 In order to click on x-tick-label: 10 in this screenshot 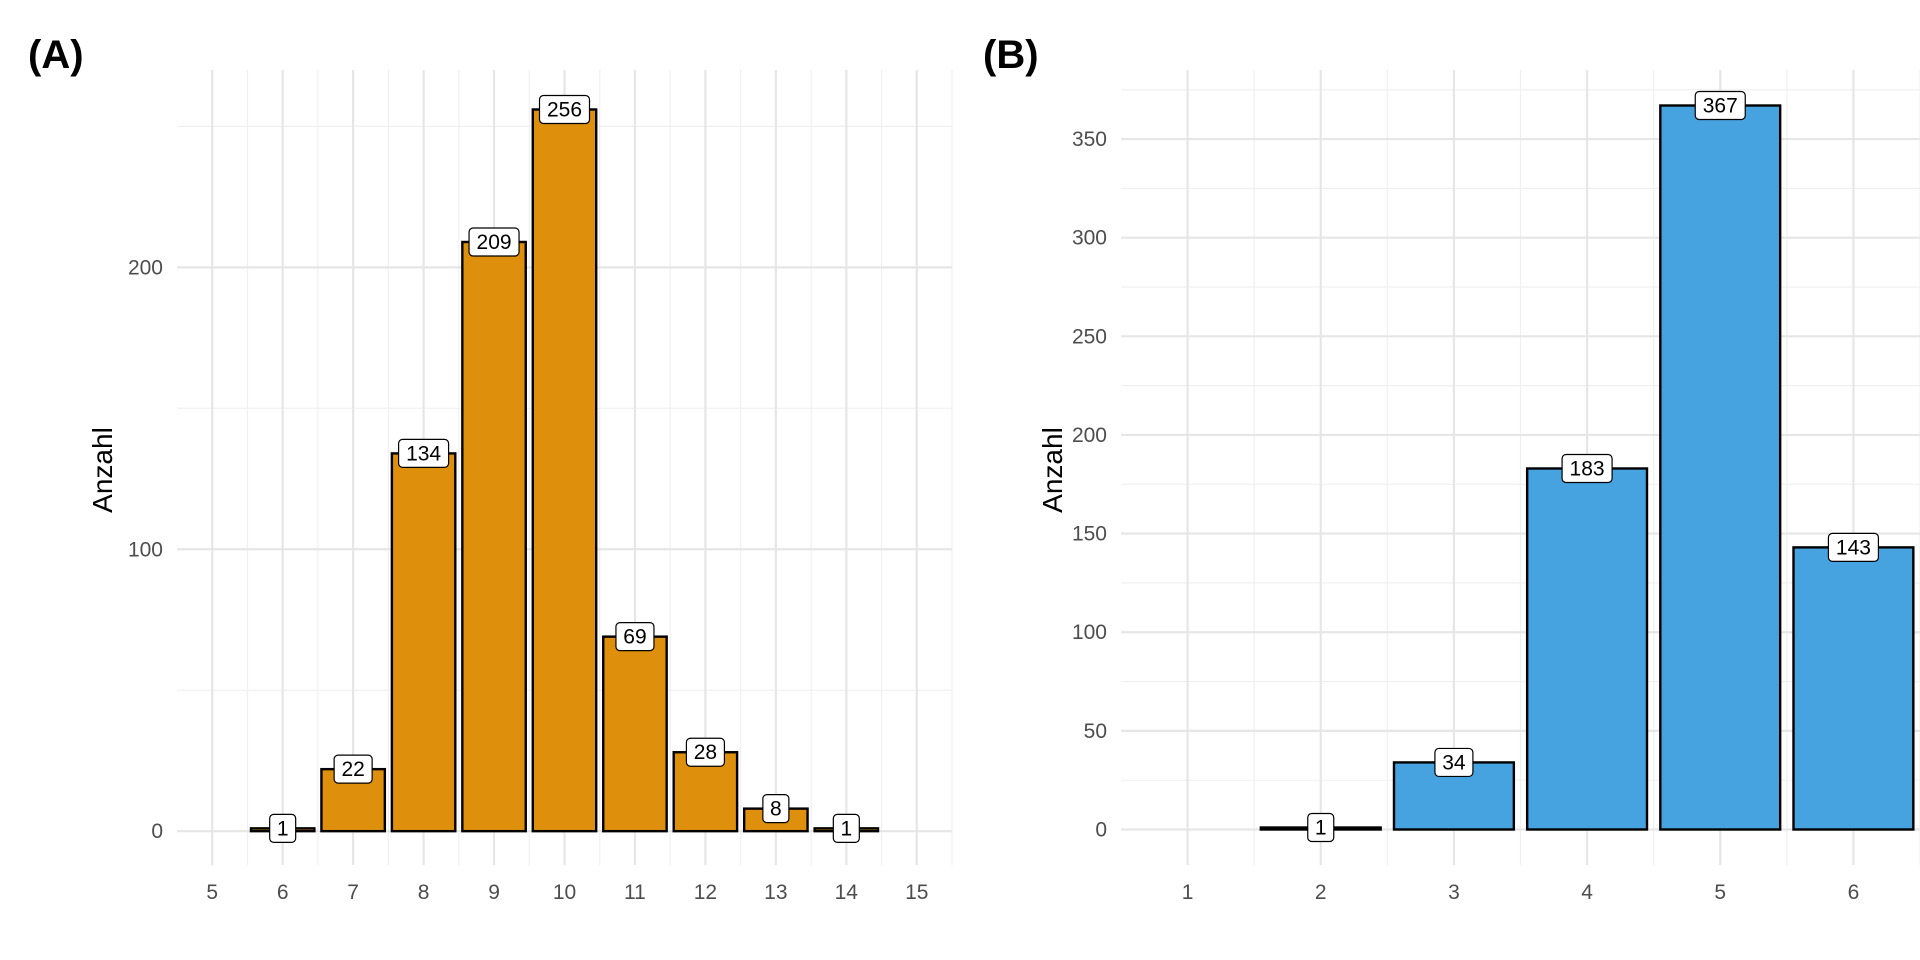, I will do `click(564, 892)`.